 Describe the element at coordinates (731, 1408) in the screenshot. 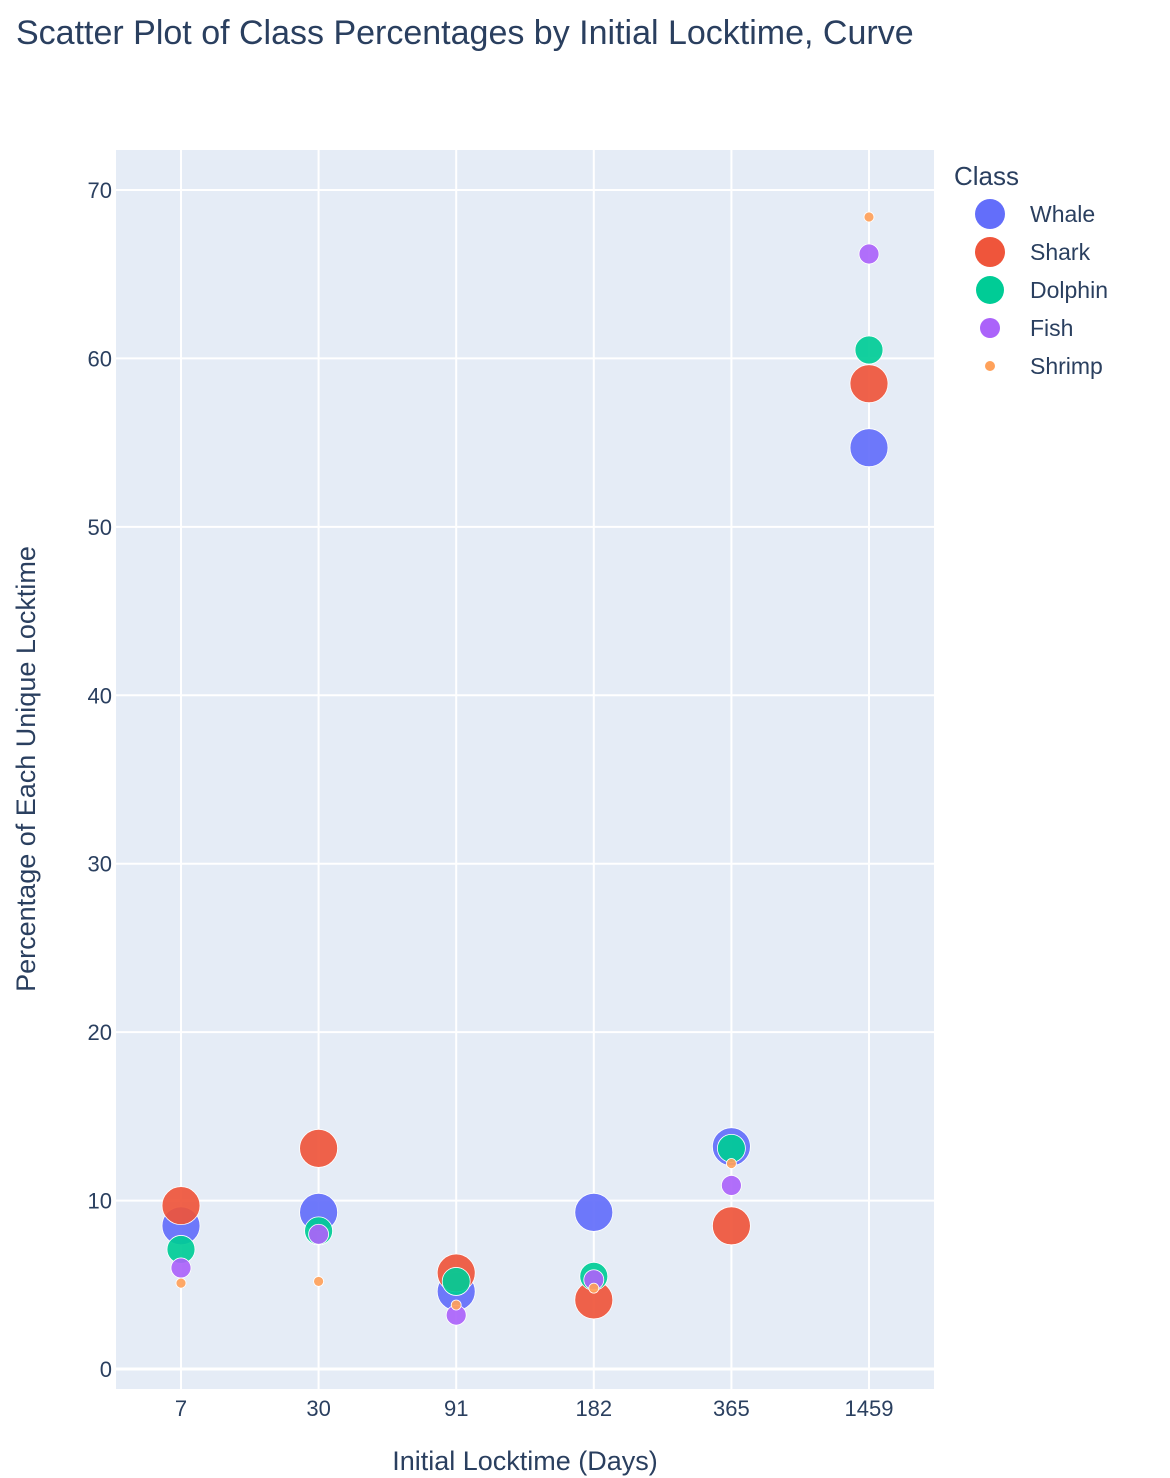

I see `x-tick-label: 365` at that location.